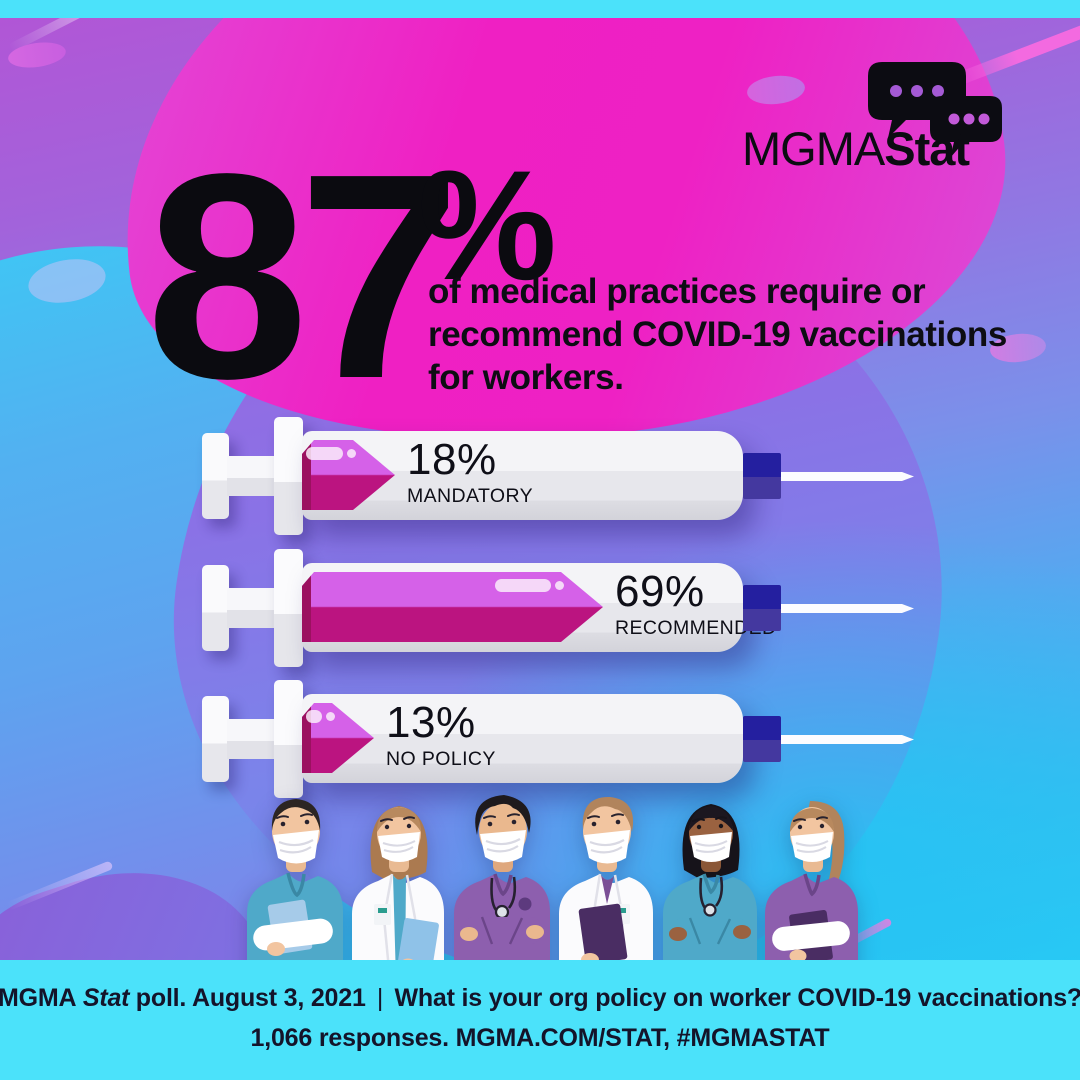  I want to click on syringe-row: 13% NO POLICY, so click(558, 739).